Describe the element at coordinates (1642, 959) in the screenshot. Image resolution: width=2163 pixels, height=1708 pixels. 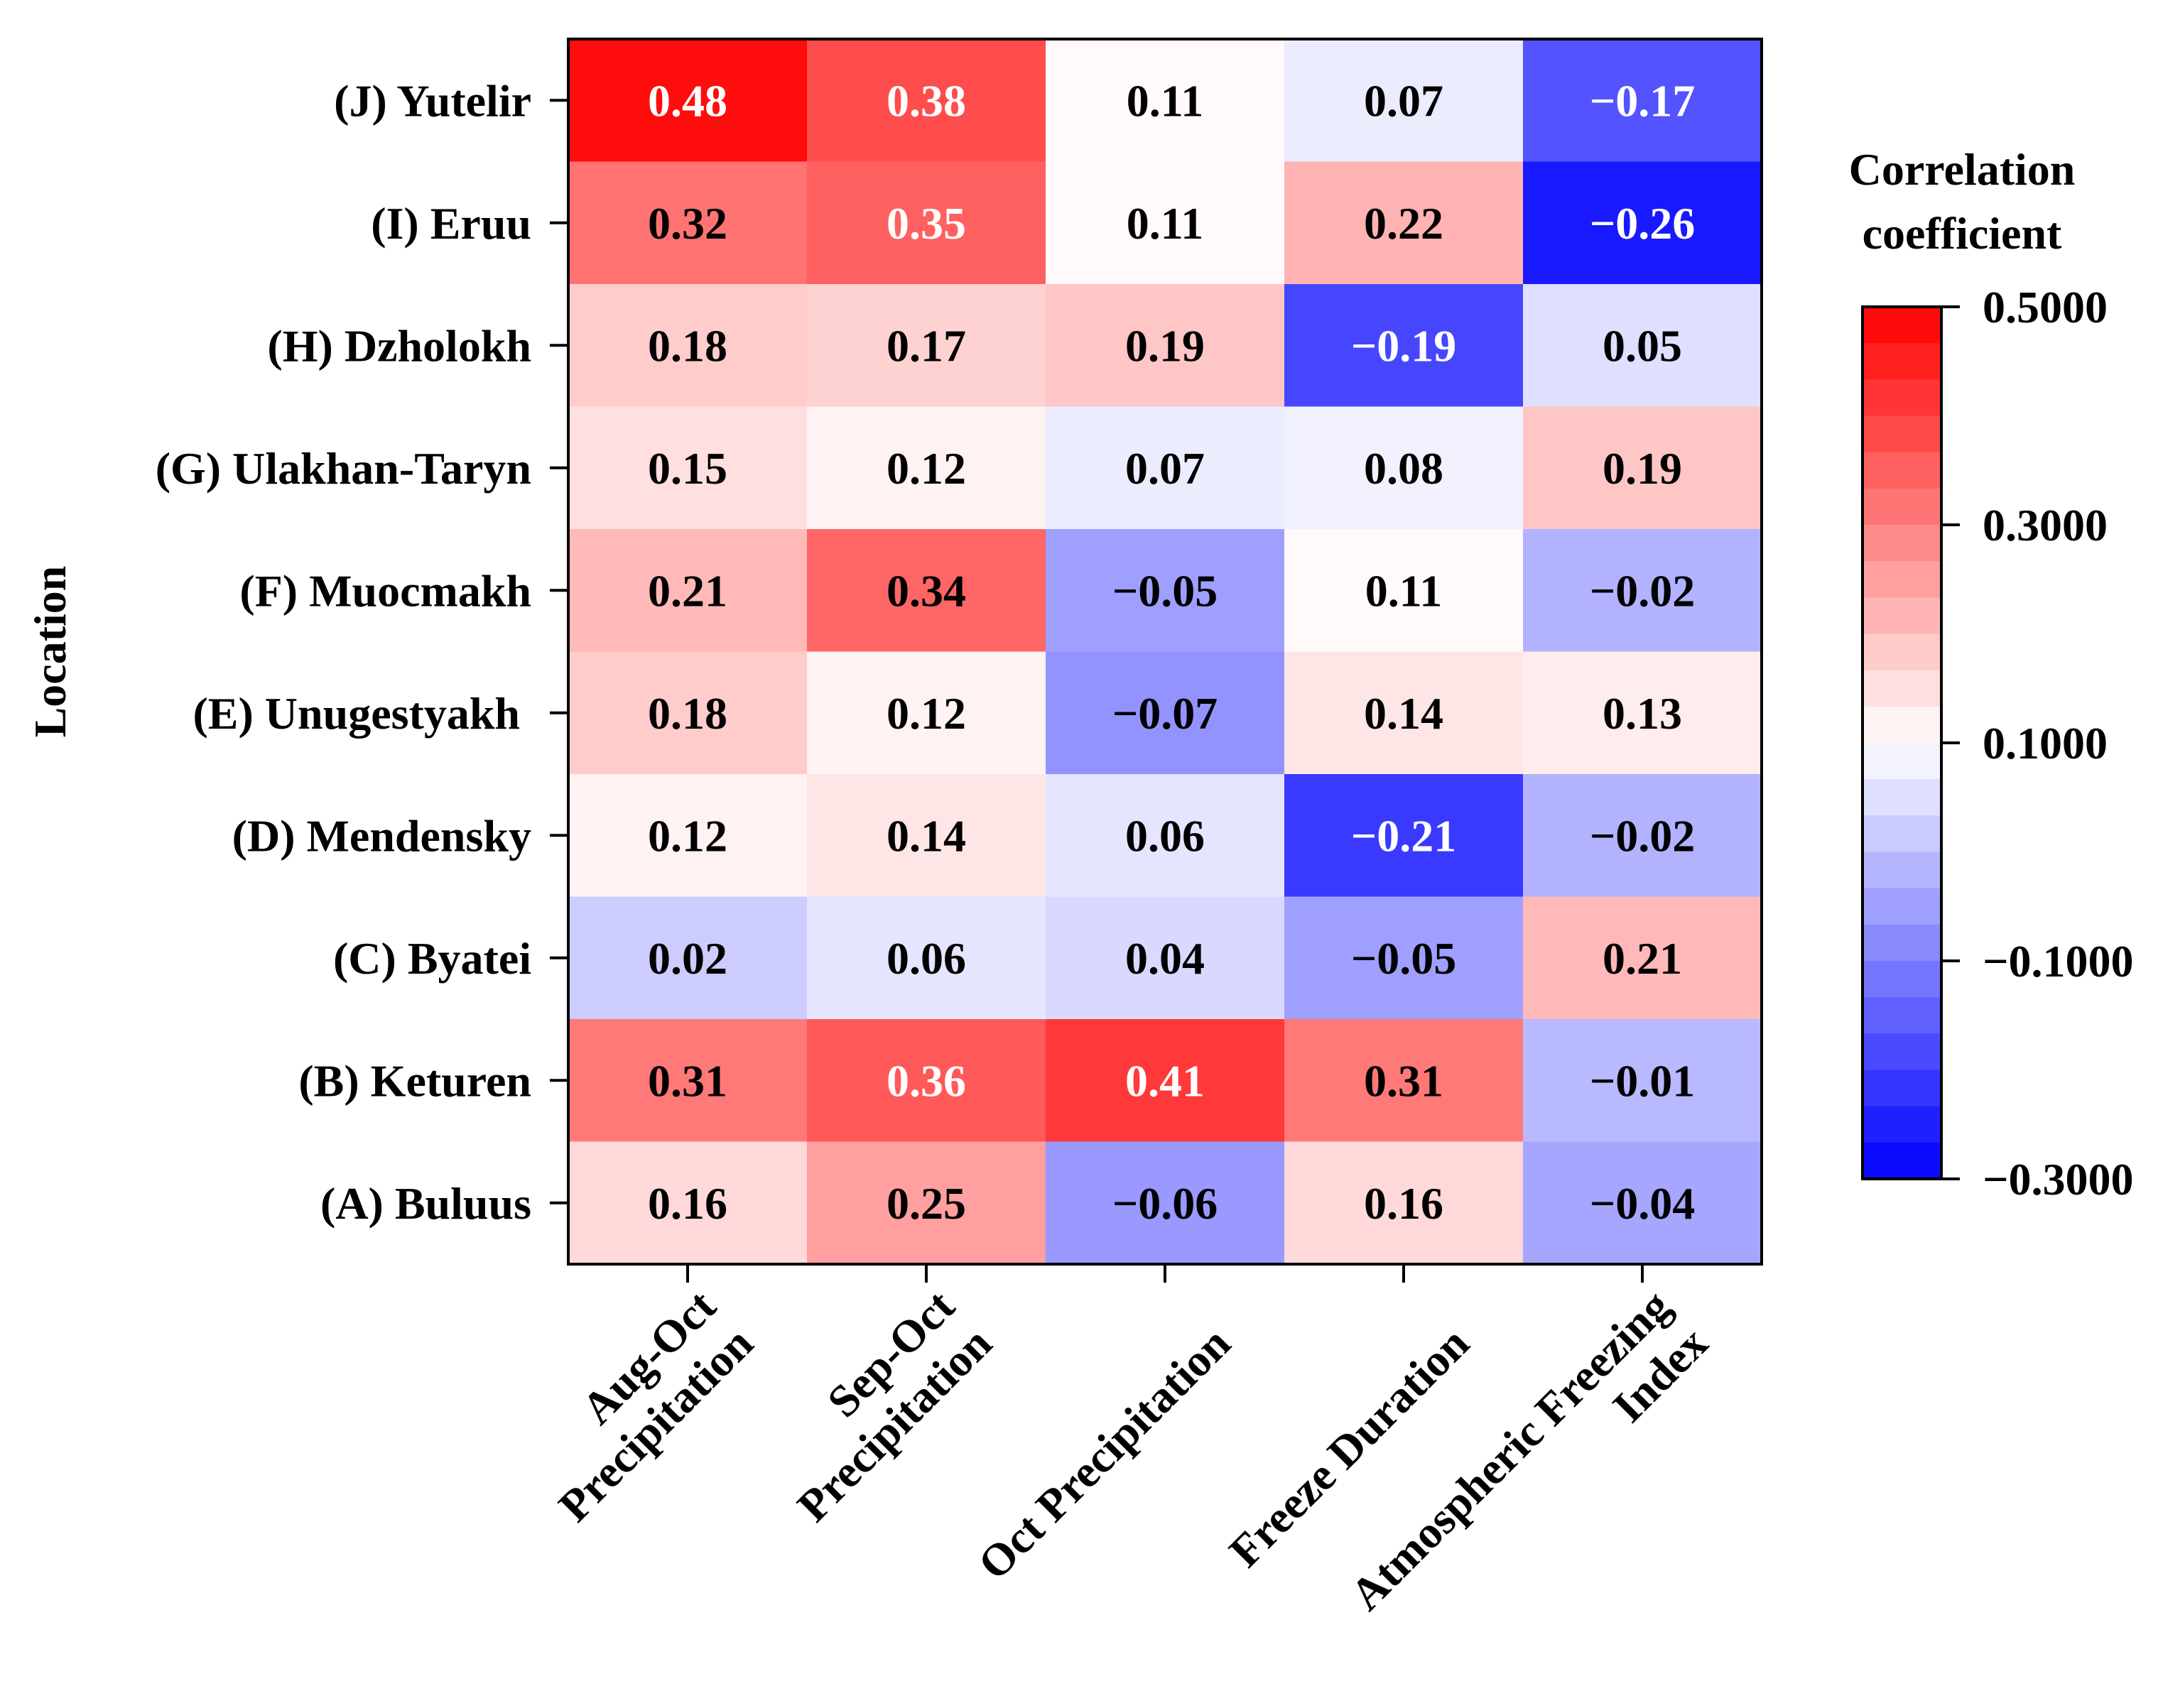
I see `cell-value: 0.21` at that location.